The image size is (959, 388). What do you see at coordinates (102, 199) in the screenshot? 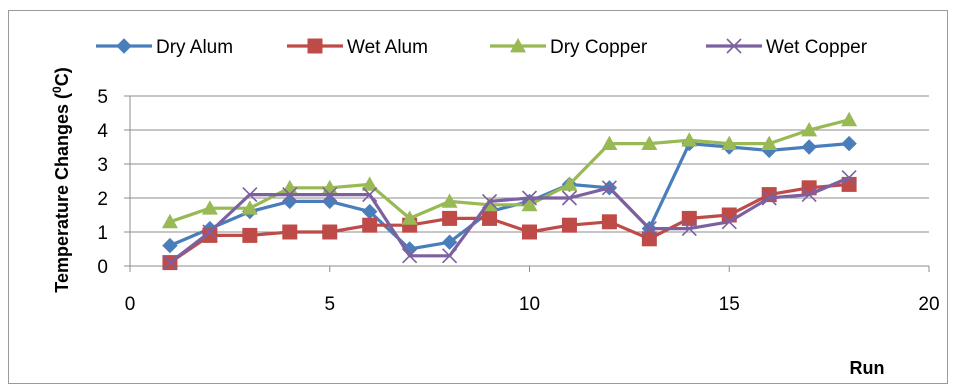
I see `y-tick-label: 2` at bounding box center [102, 199].